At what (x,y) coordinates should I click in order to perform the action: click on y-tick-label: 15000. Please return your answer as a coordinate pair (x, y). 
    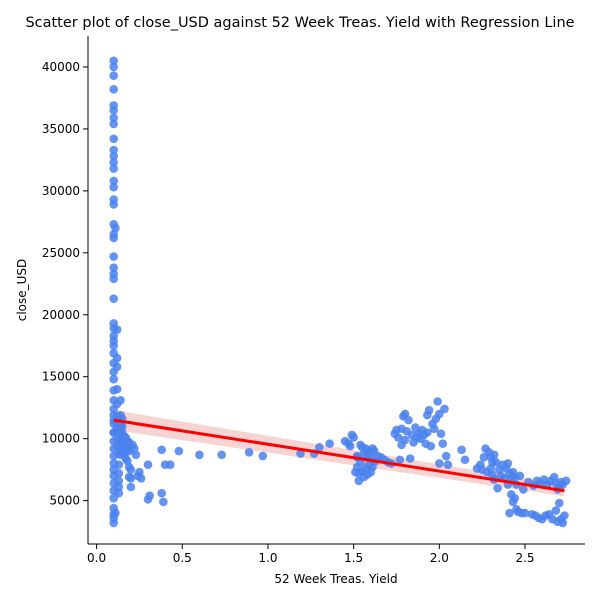
    Looking at the image, I should click on (61, 377).